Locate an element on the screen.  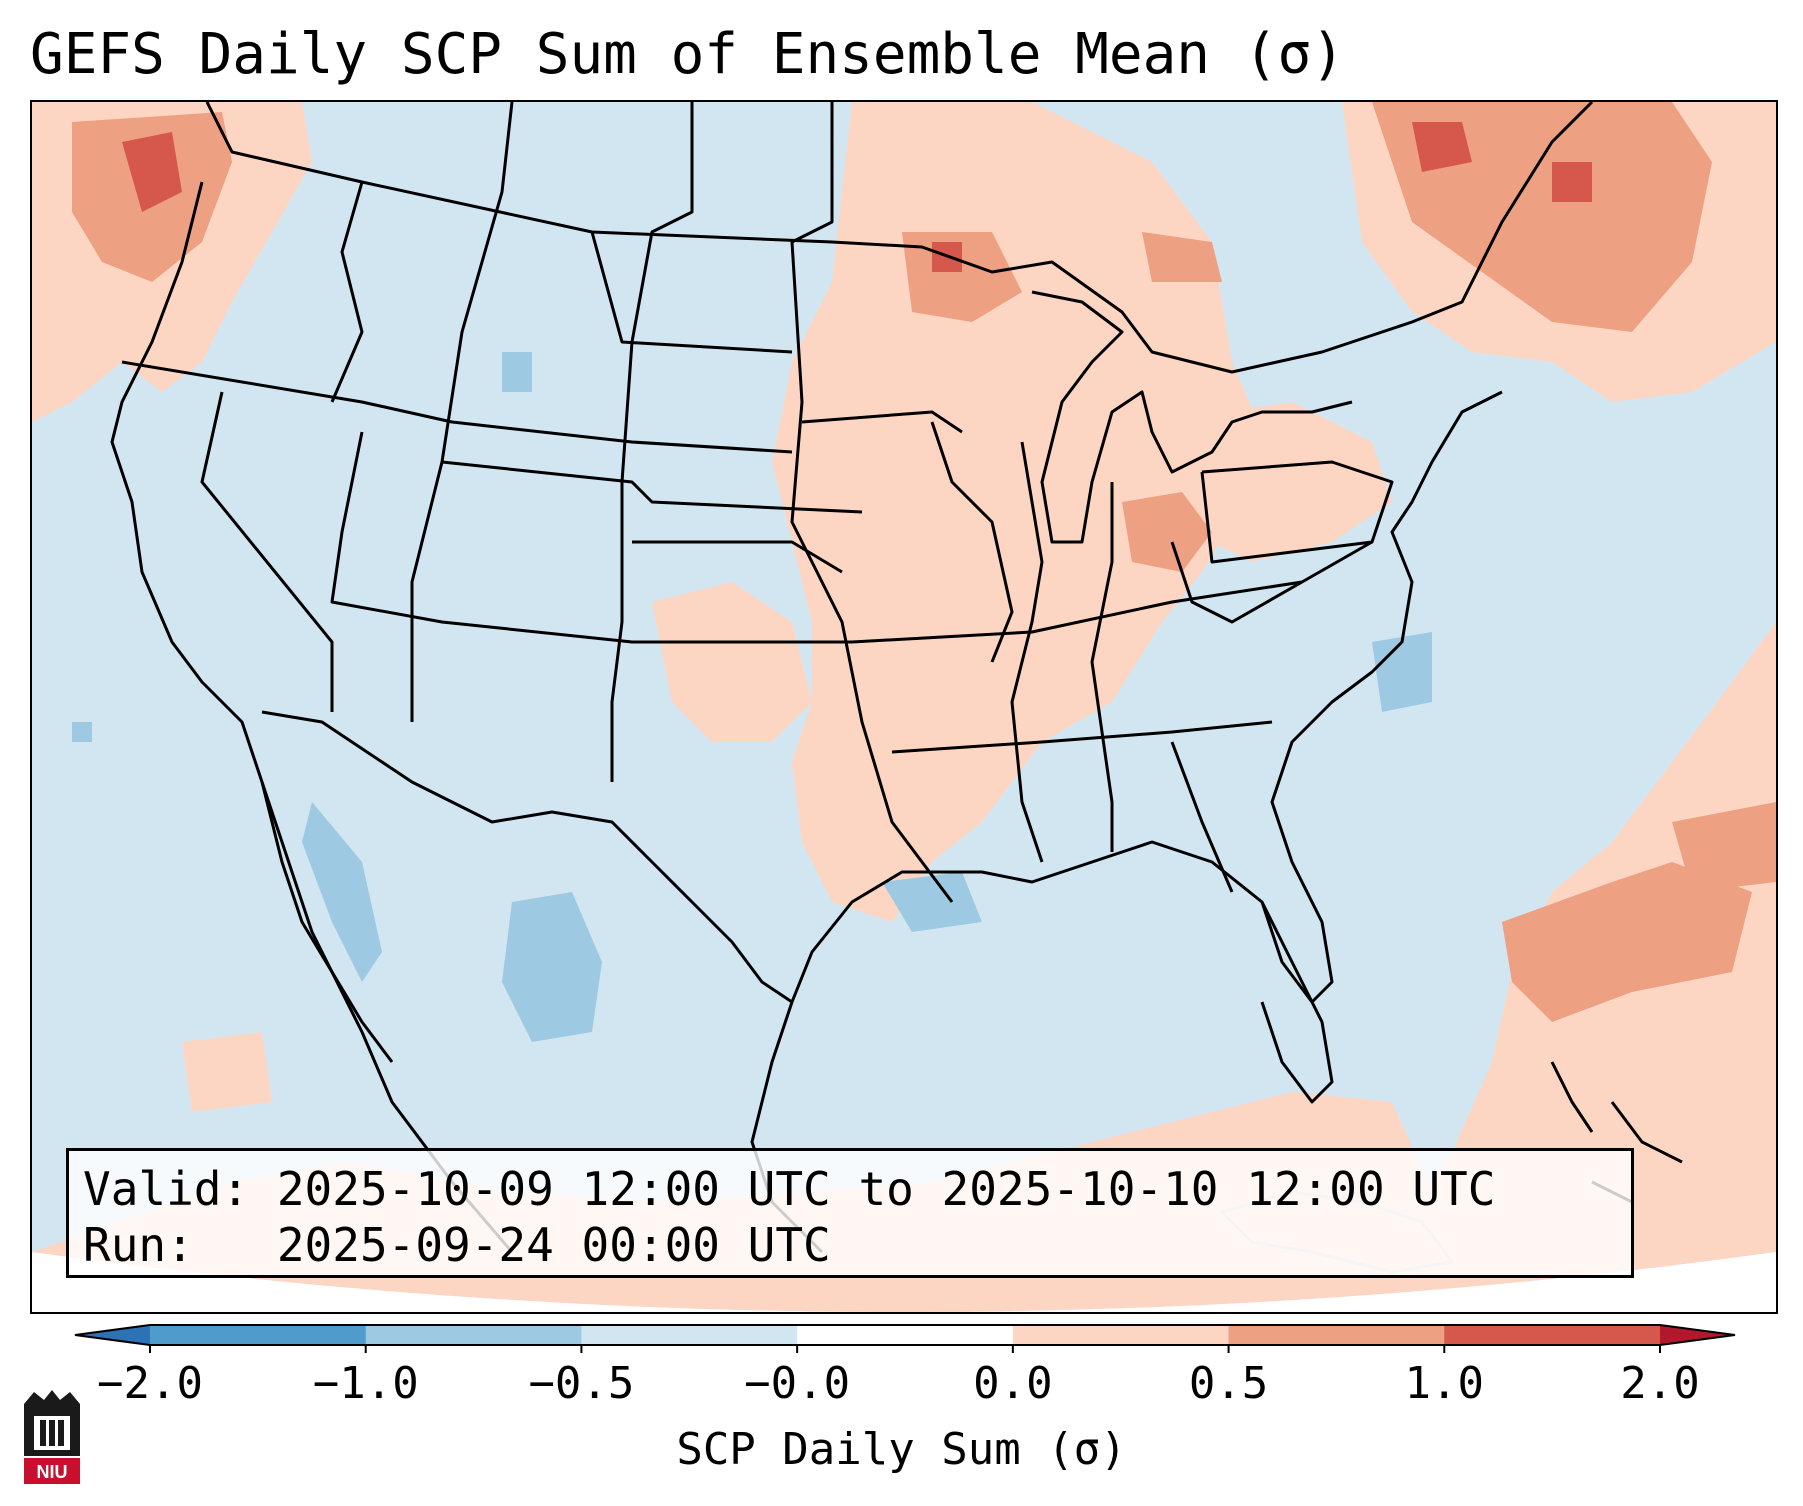
atlantic-core is located at coordinates (1627, 942).